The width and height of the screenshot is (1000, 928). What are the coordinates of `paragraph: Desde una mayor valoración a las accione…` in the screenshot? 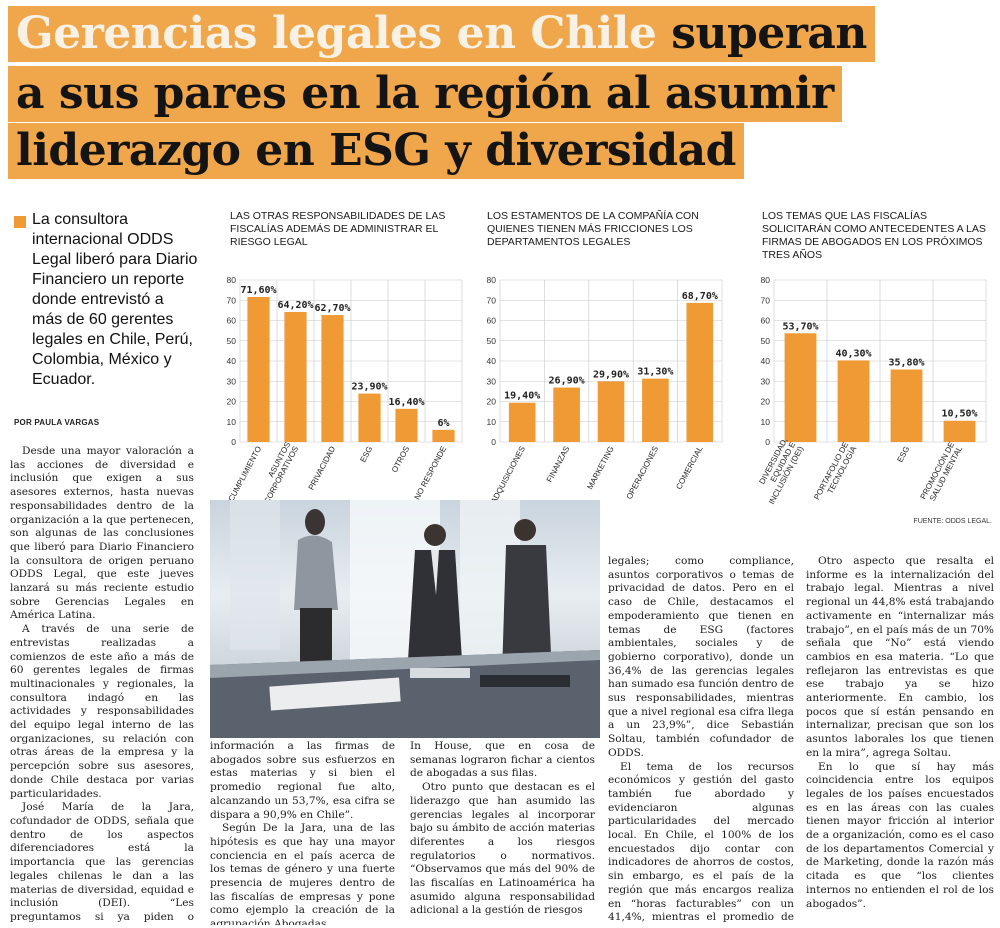 It's located at (102, 533).